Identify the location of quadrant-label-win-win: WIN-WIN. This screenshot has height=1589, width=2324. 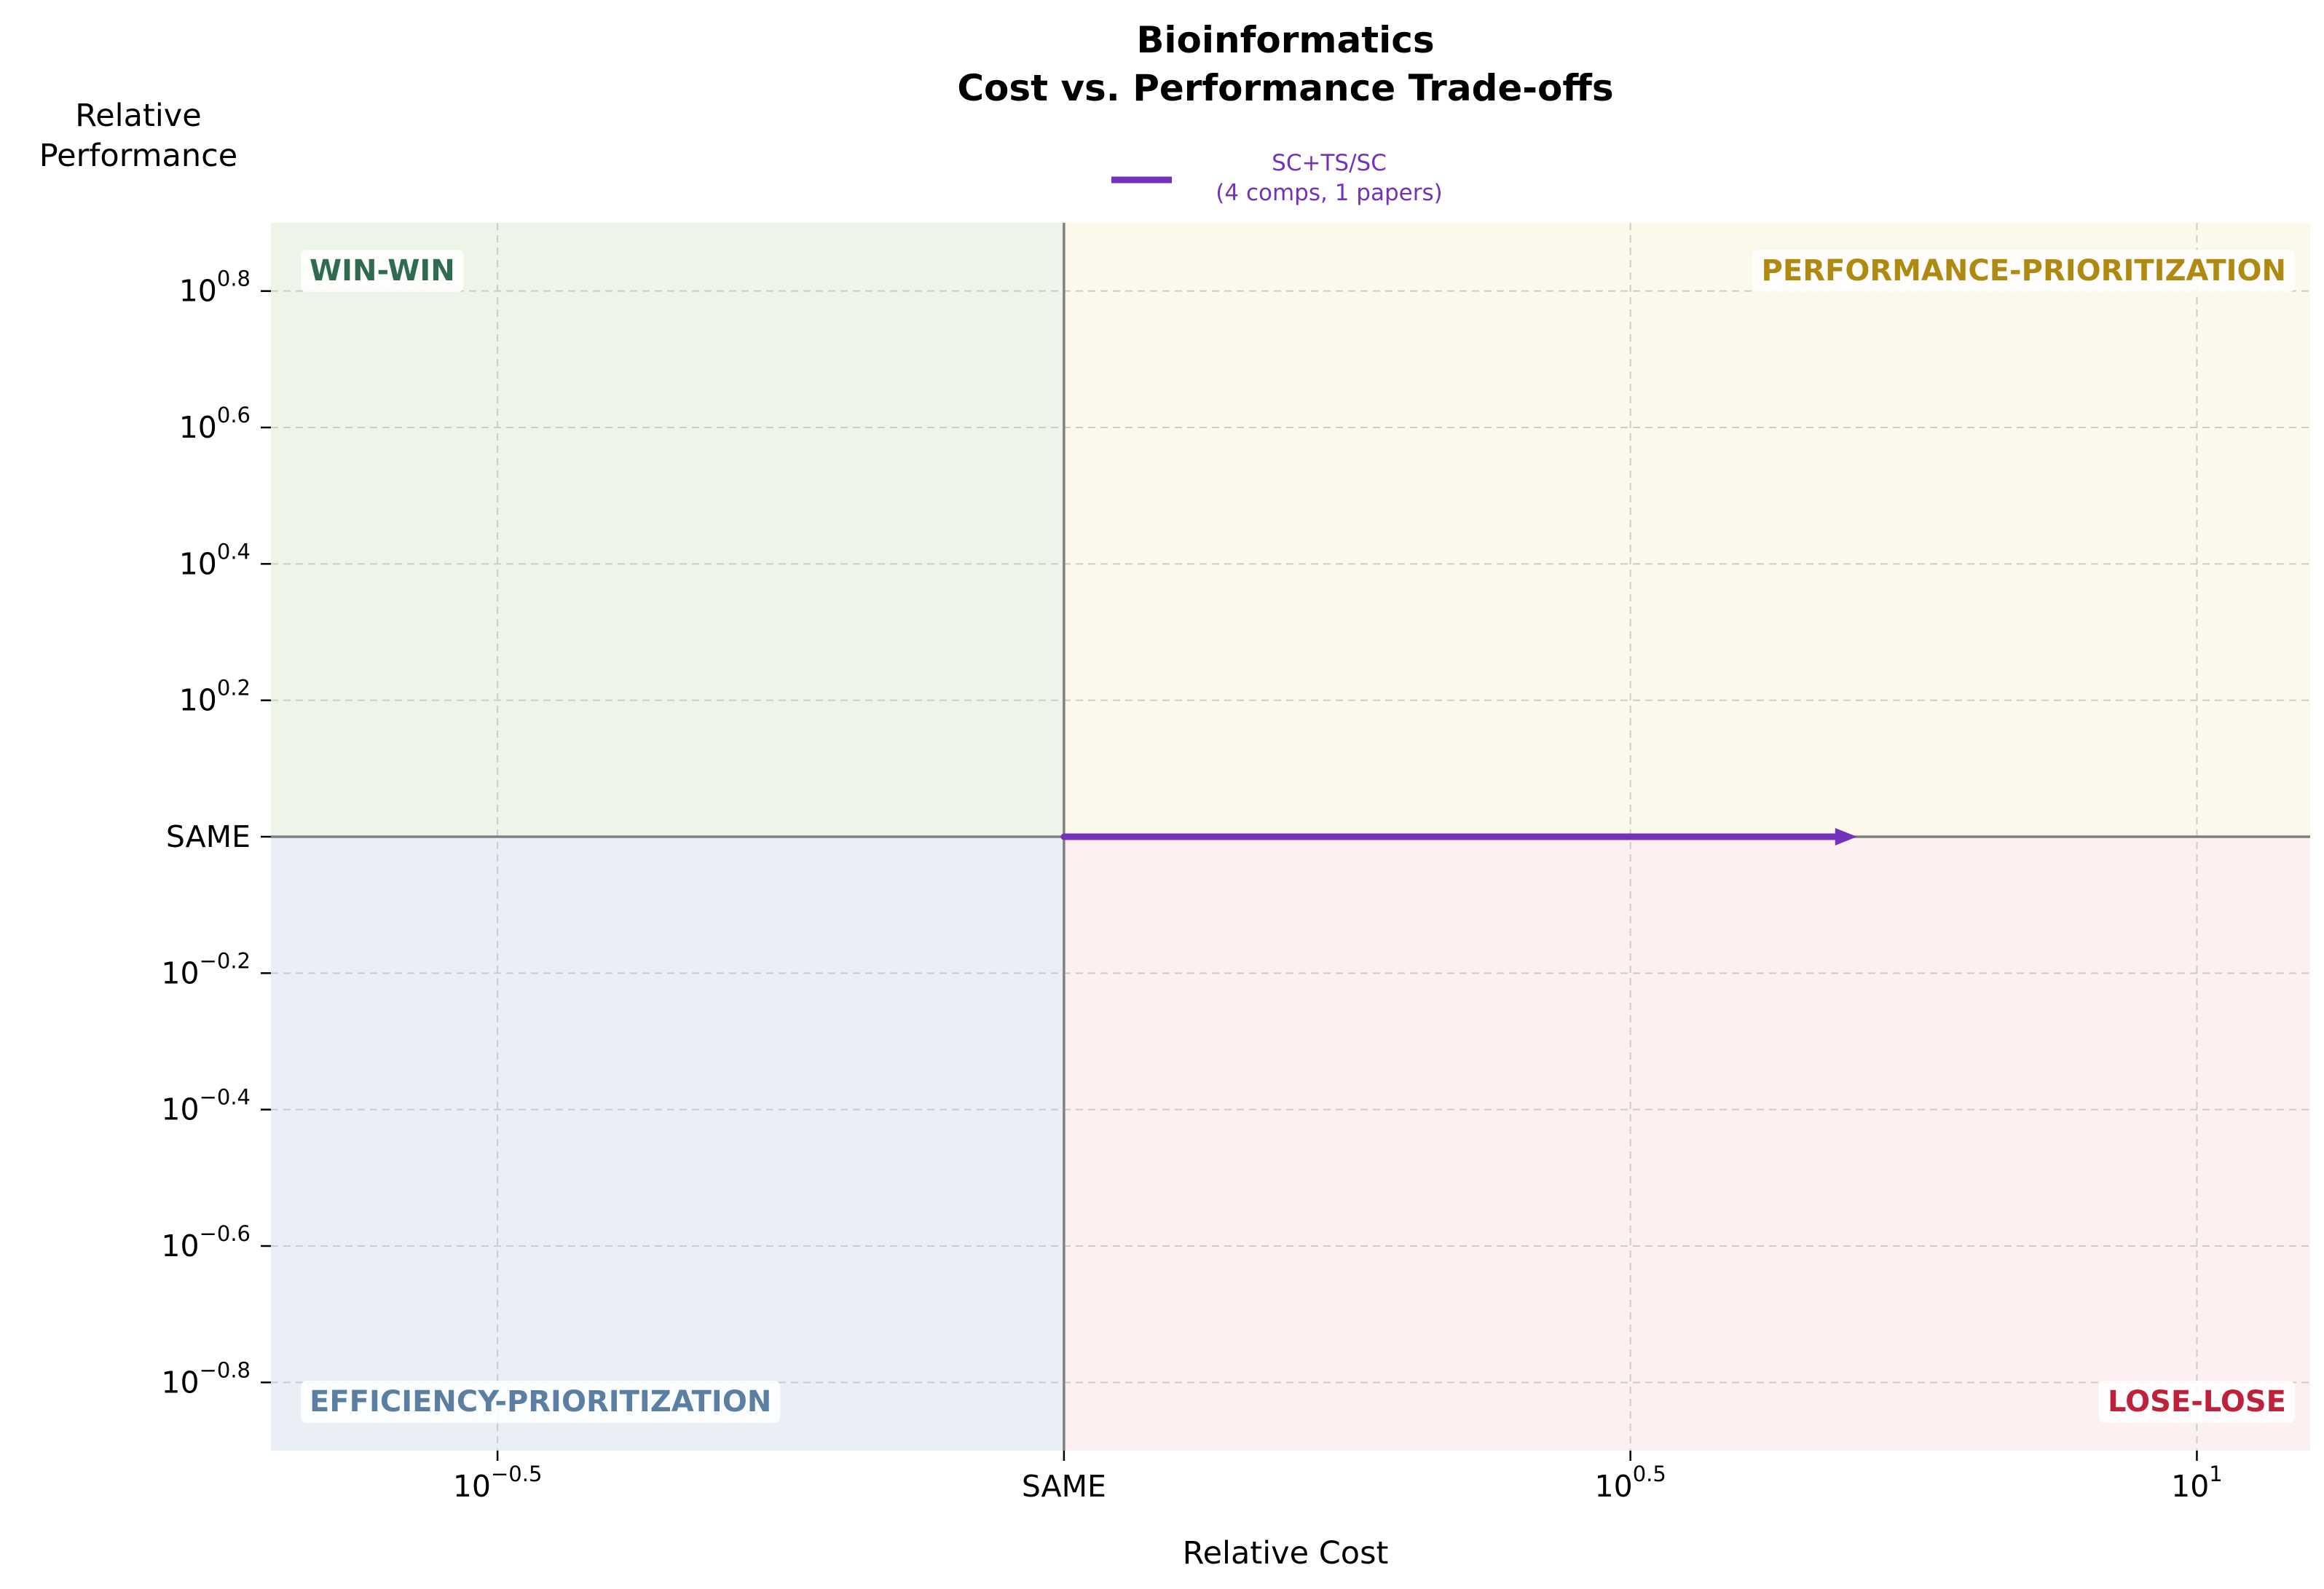
(383, 271).